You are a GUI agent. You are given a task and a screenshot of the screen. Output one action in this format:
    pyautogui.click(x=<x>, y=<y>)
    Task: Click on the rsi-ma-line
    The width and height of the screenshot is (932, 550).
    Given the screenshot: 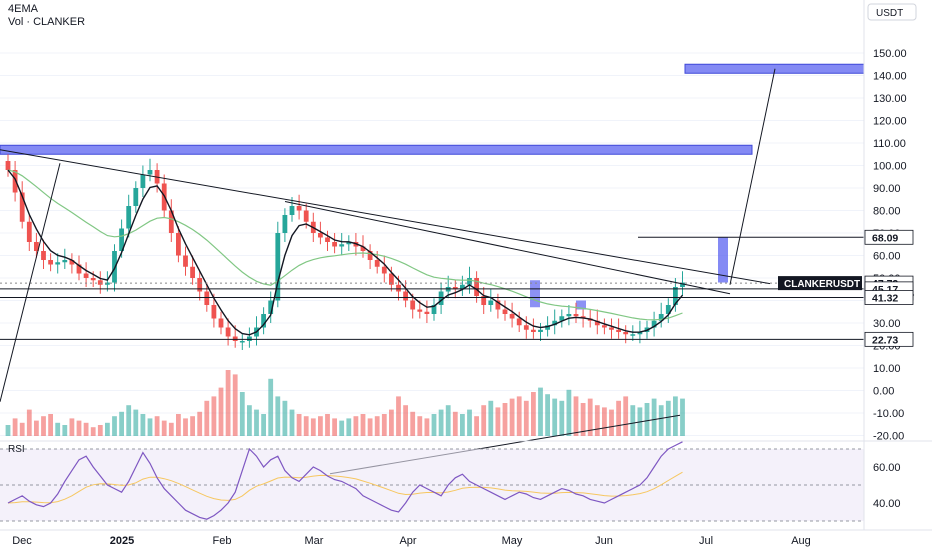 What is the action you would take?
    pyautogui.click(x=345, y=487)
    